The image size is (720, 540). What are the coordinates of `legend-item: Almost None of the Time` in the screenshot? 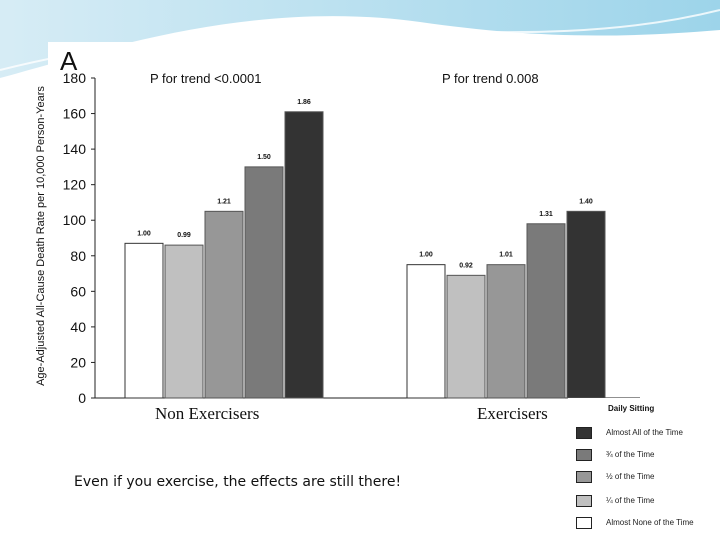 It's located at (648, 525).